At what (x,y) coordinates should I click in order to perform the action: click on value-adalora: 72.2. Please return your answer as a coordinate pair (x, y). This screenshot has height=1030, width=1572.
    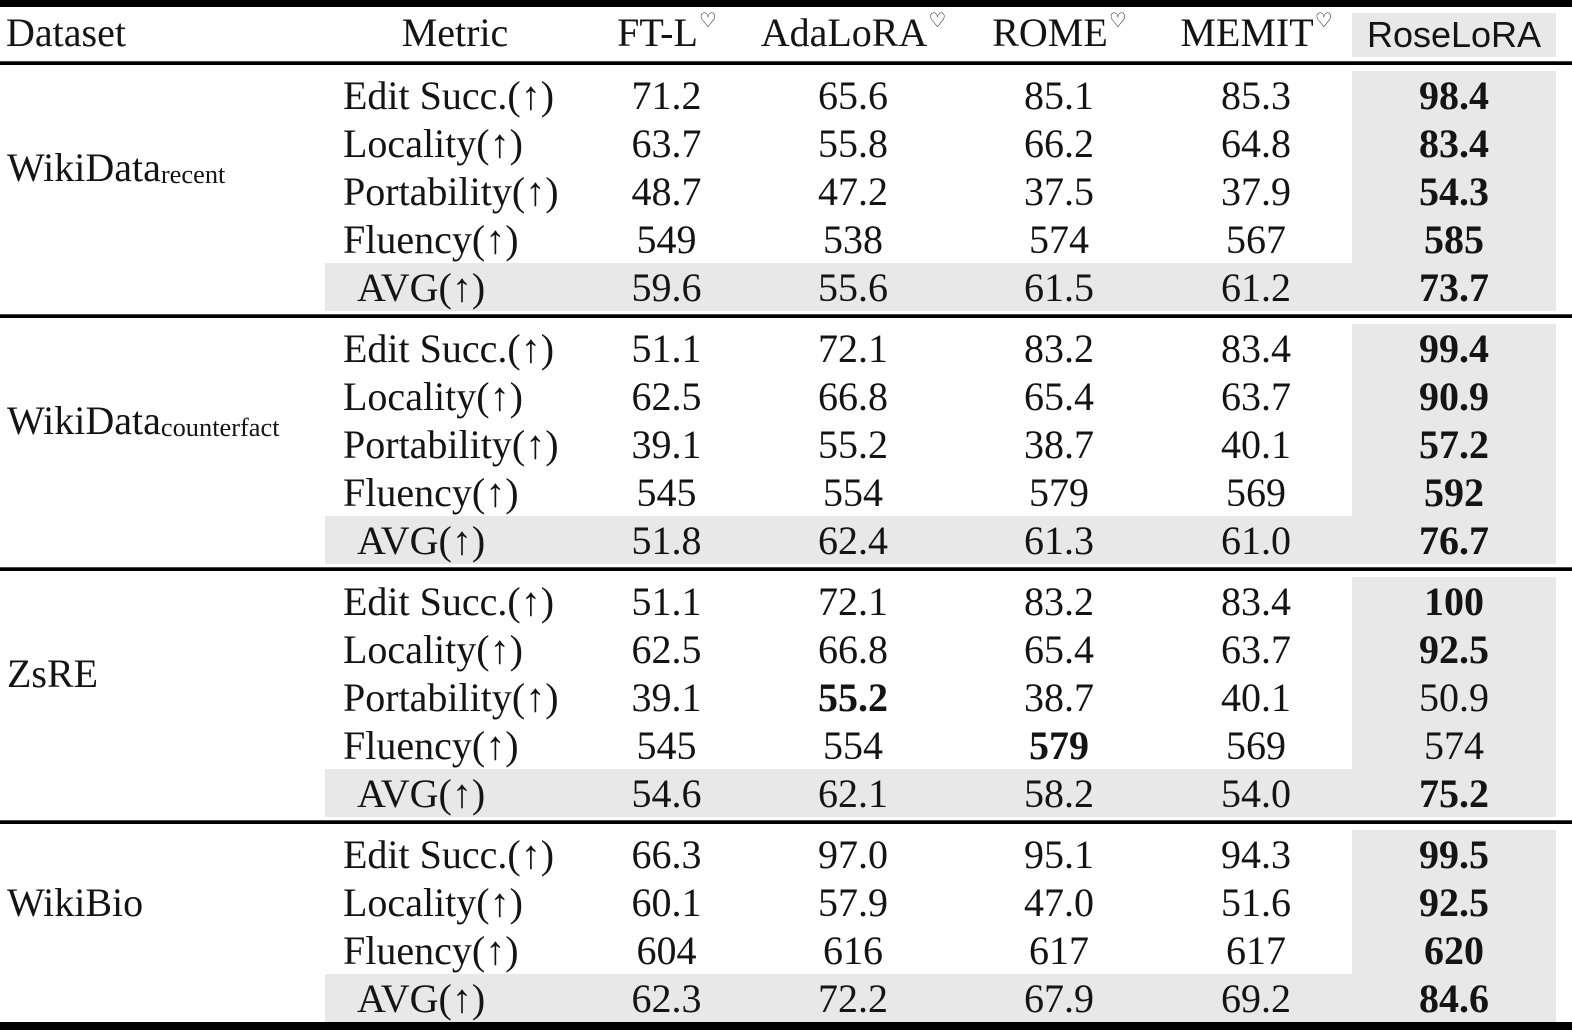
    Looking at the image, I should click on (853, 998).